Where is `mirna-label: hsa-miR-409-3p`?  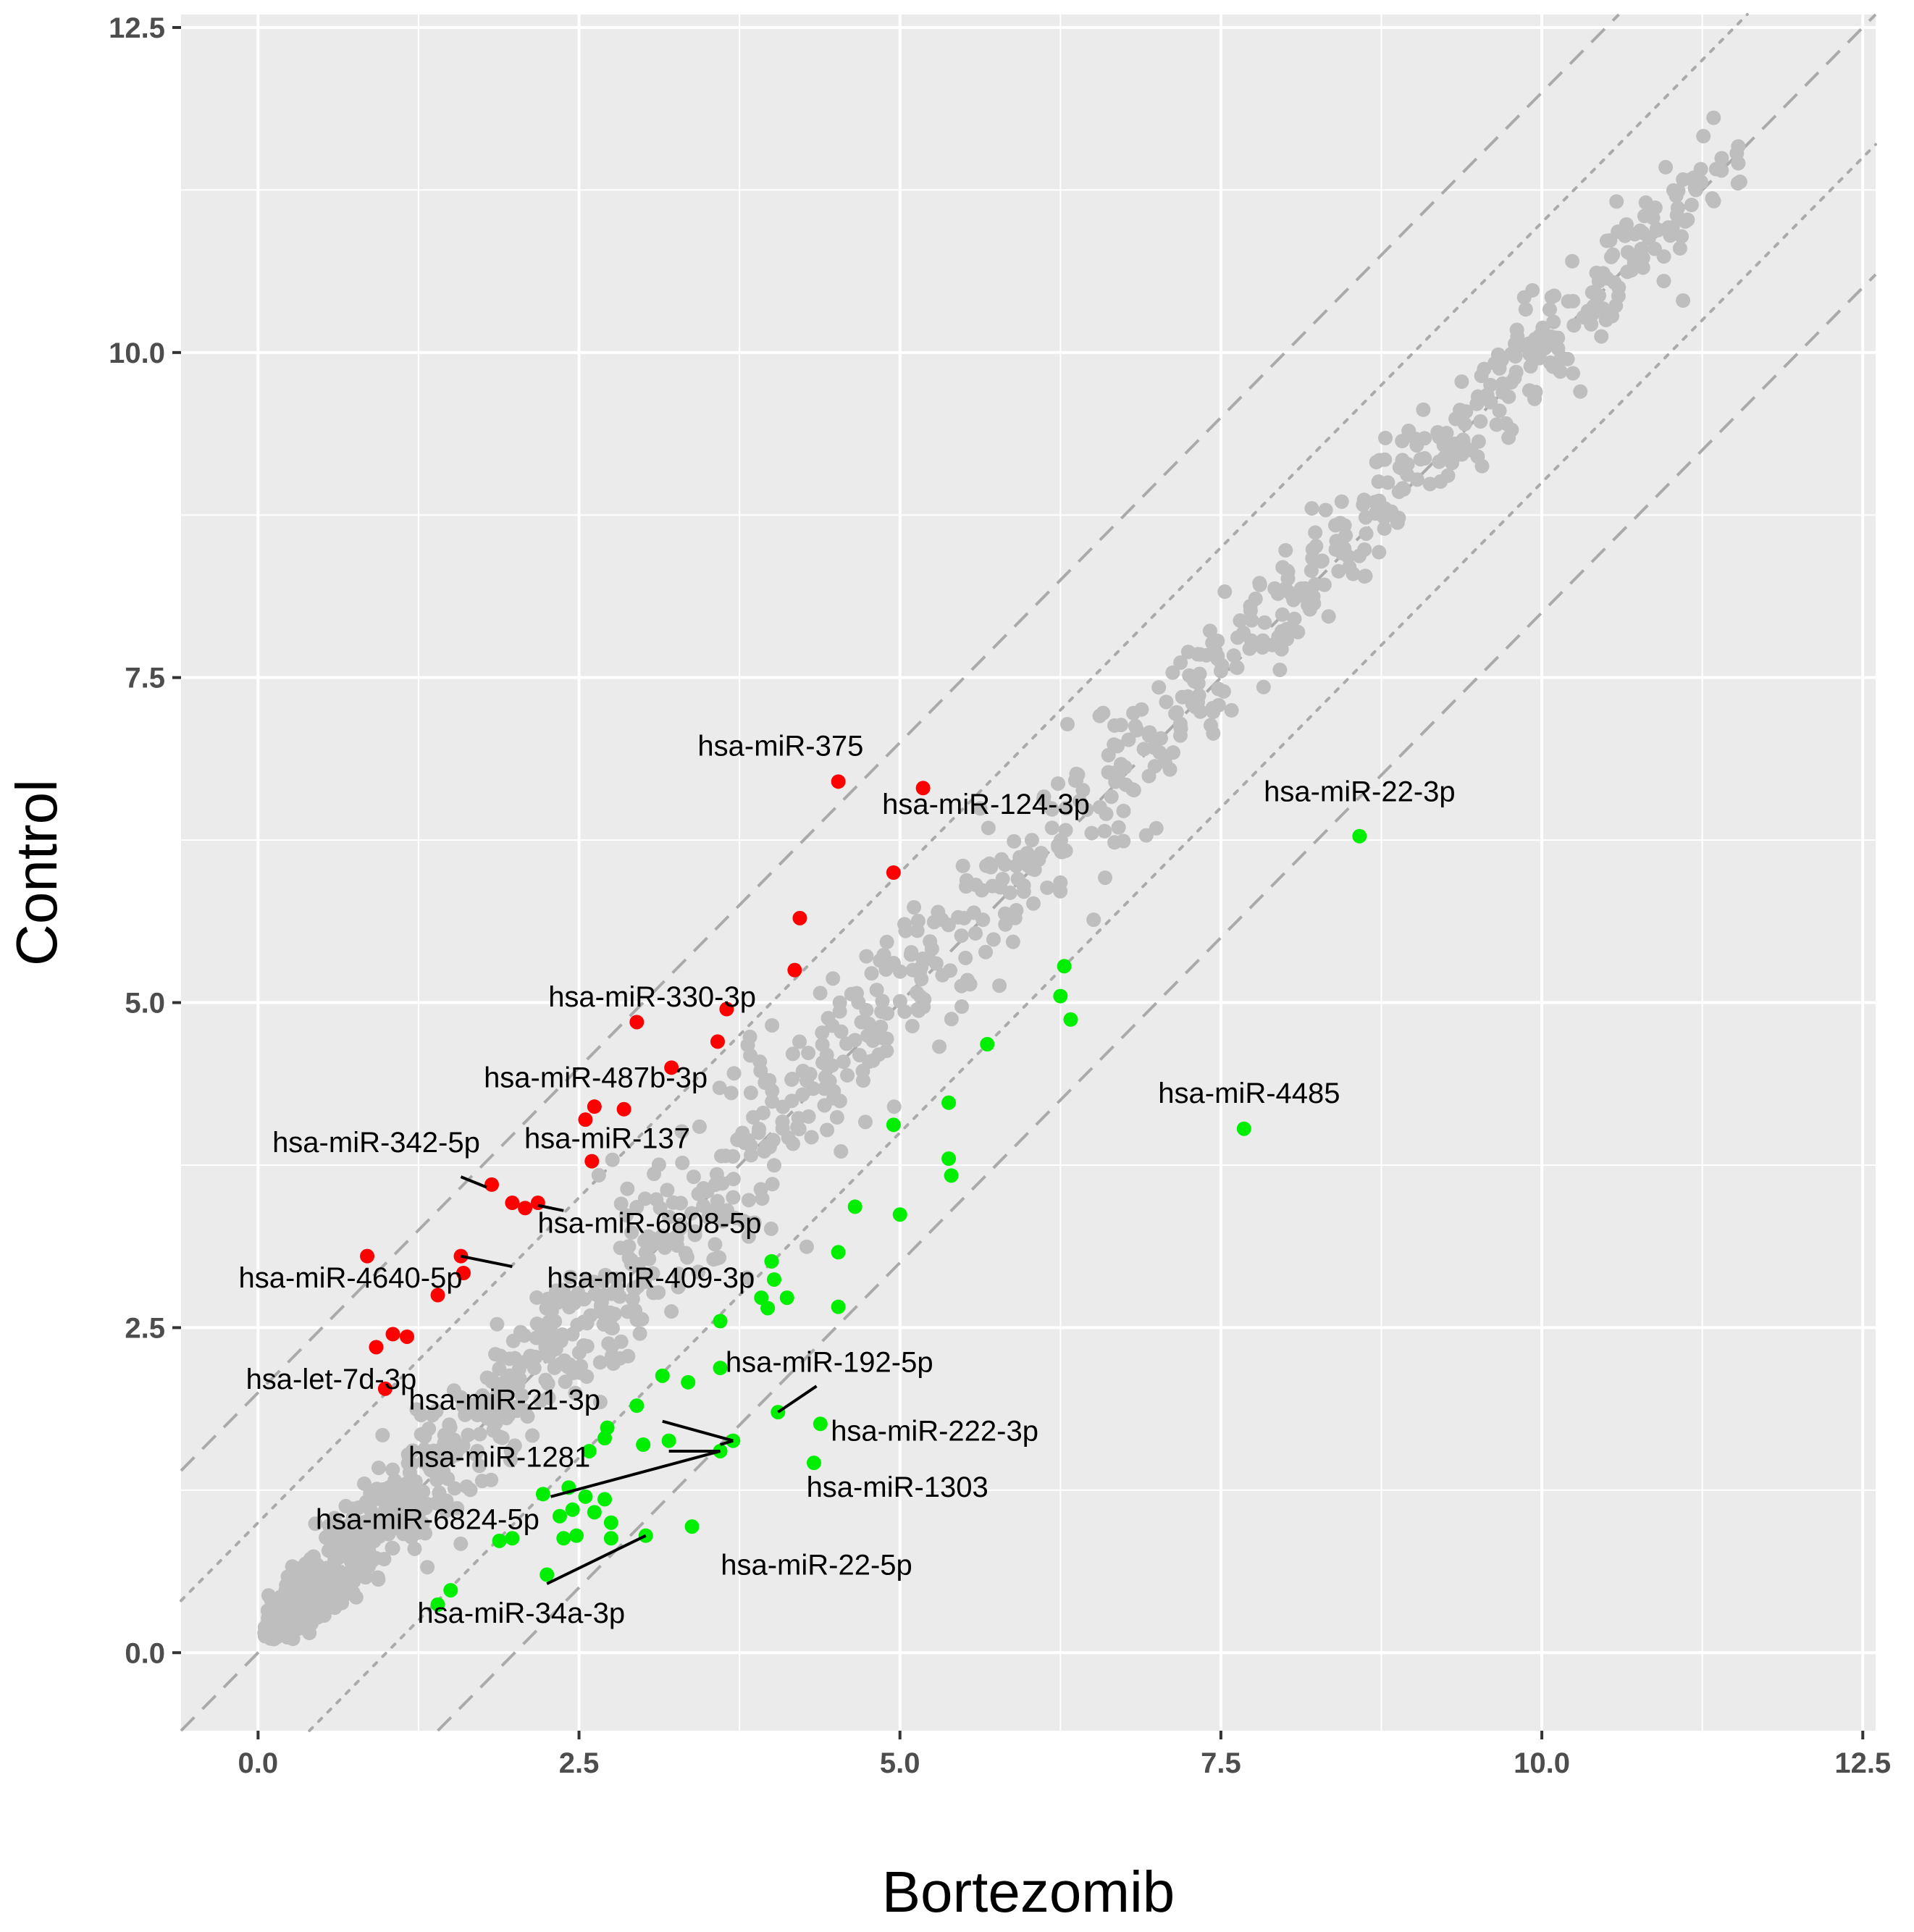
mirna-label: hsa-miR-409-3p is located at coordinates (651, 1278).